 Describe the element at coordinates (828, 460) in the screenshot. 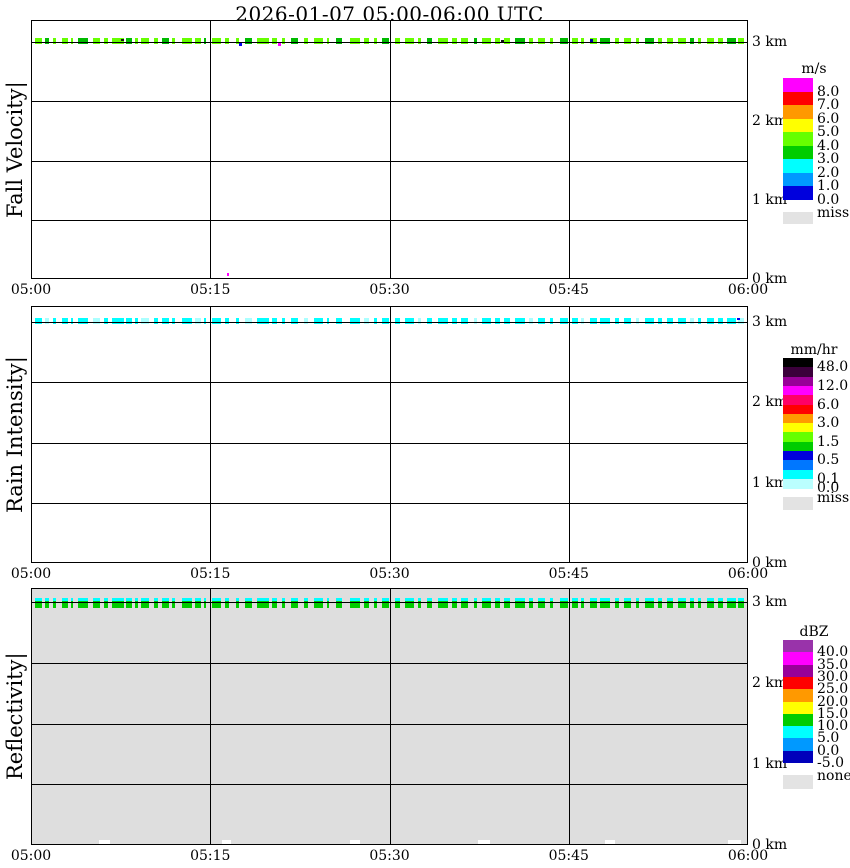

I see `colorbar-tick-label: 0.5` at that location.